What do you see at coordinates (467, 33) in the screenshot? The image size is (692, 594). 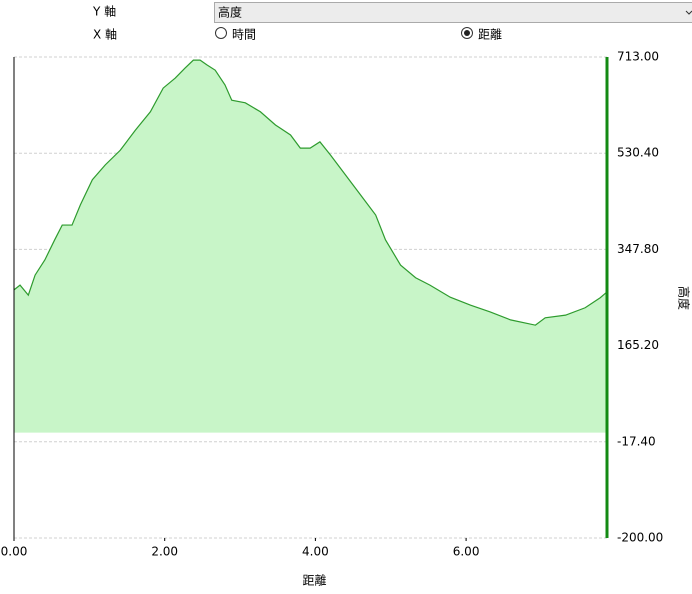 I see `radio-dot` at bounding box center [467, 33].